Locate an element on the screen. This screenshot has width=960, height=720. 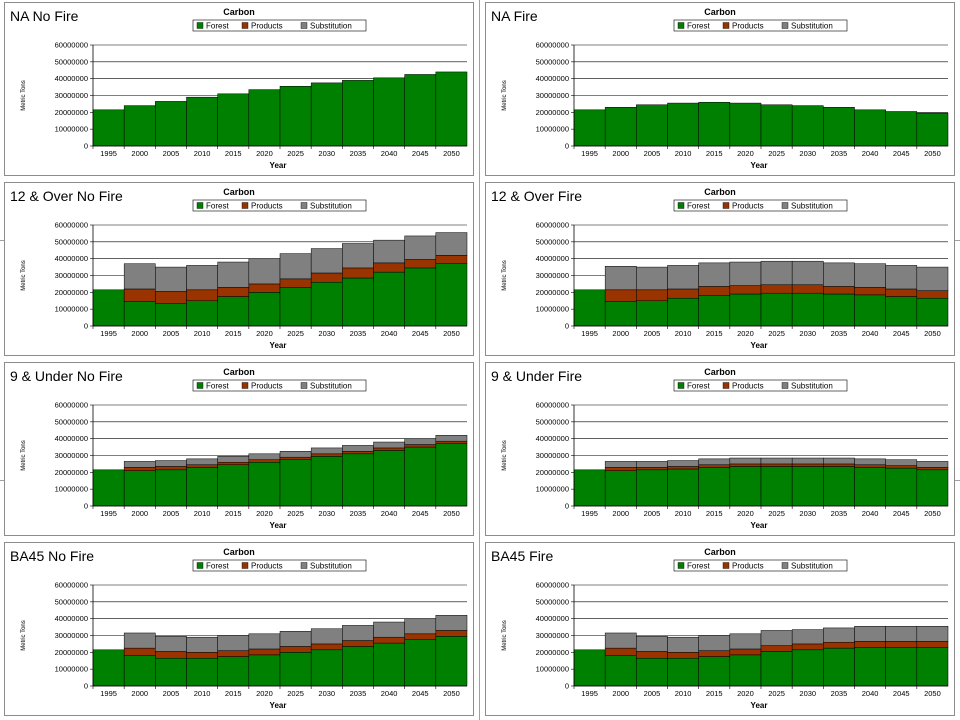
panel-title: NA Fire is located at coordinates (514, 16).